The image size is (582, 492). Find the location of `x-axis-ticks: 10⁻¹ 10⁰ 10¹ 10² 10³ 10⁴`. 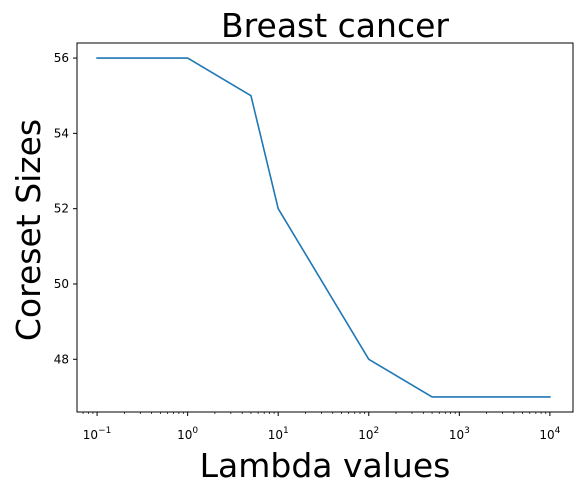

x-axis-ticks: 10⁻¹ 10⁰ 10¹ 10² 10³ 10⁴ is located at coordinates (322, 427).